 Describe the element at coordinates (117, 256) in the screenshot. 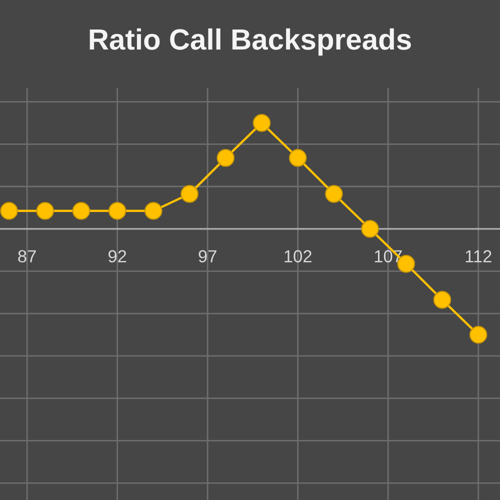

I see `x-tick-label: 92` at that location.